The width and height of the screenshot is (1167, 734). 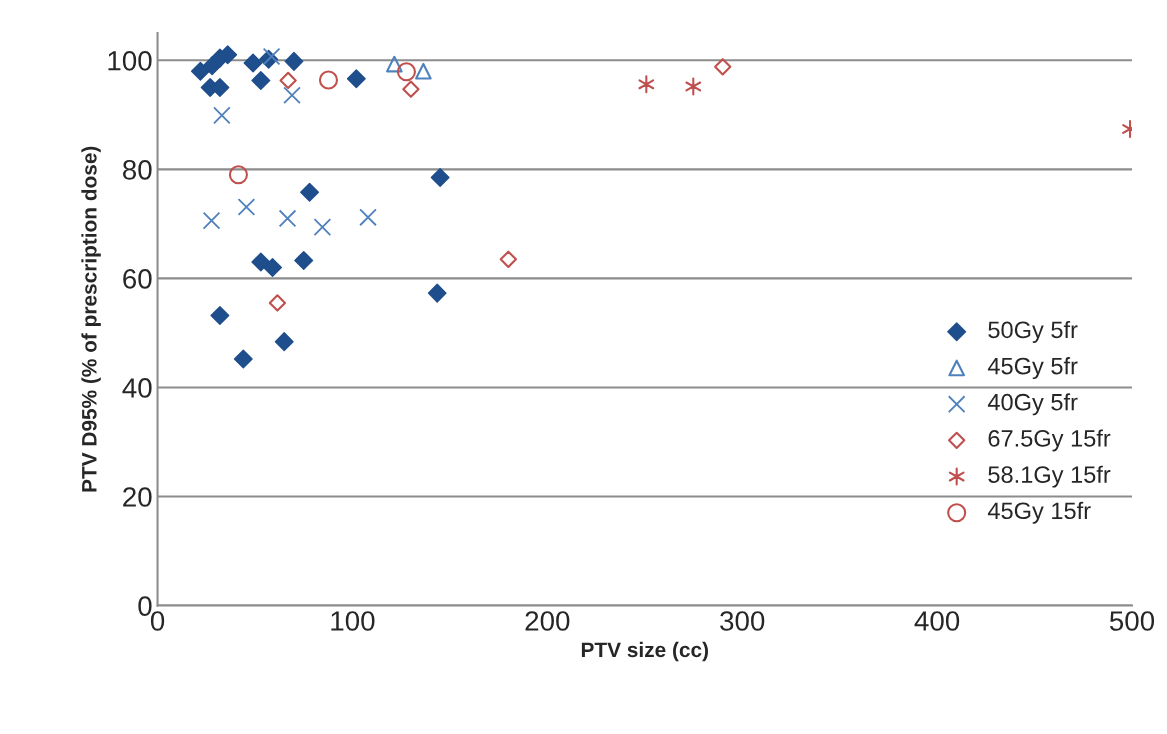 What do you see at coordinates (130, 60) in the screenshot?
I see `y-tick-label: 100` at bounding box center [130, 60].